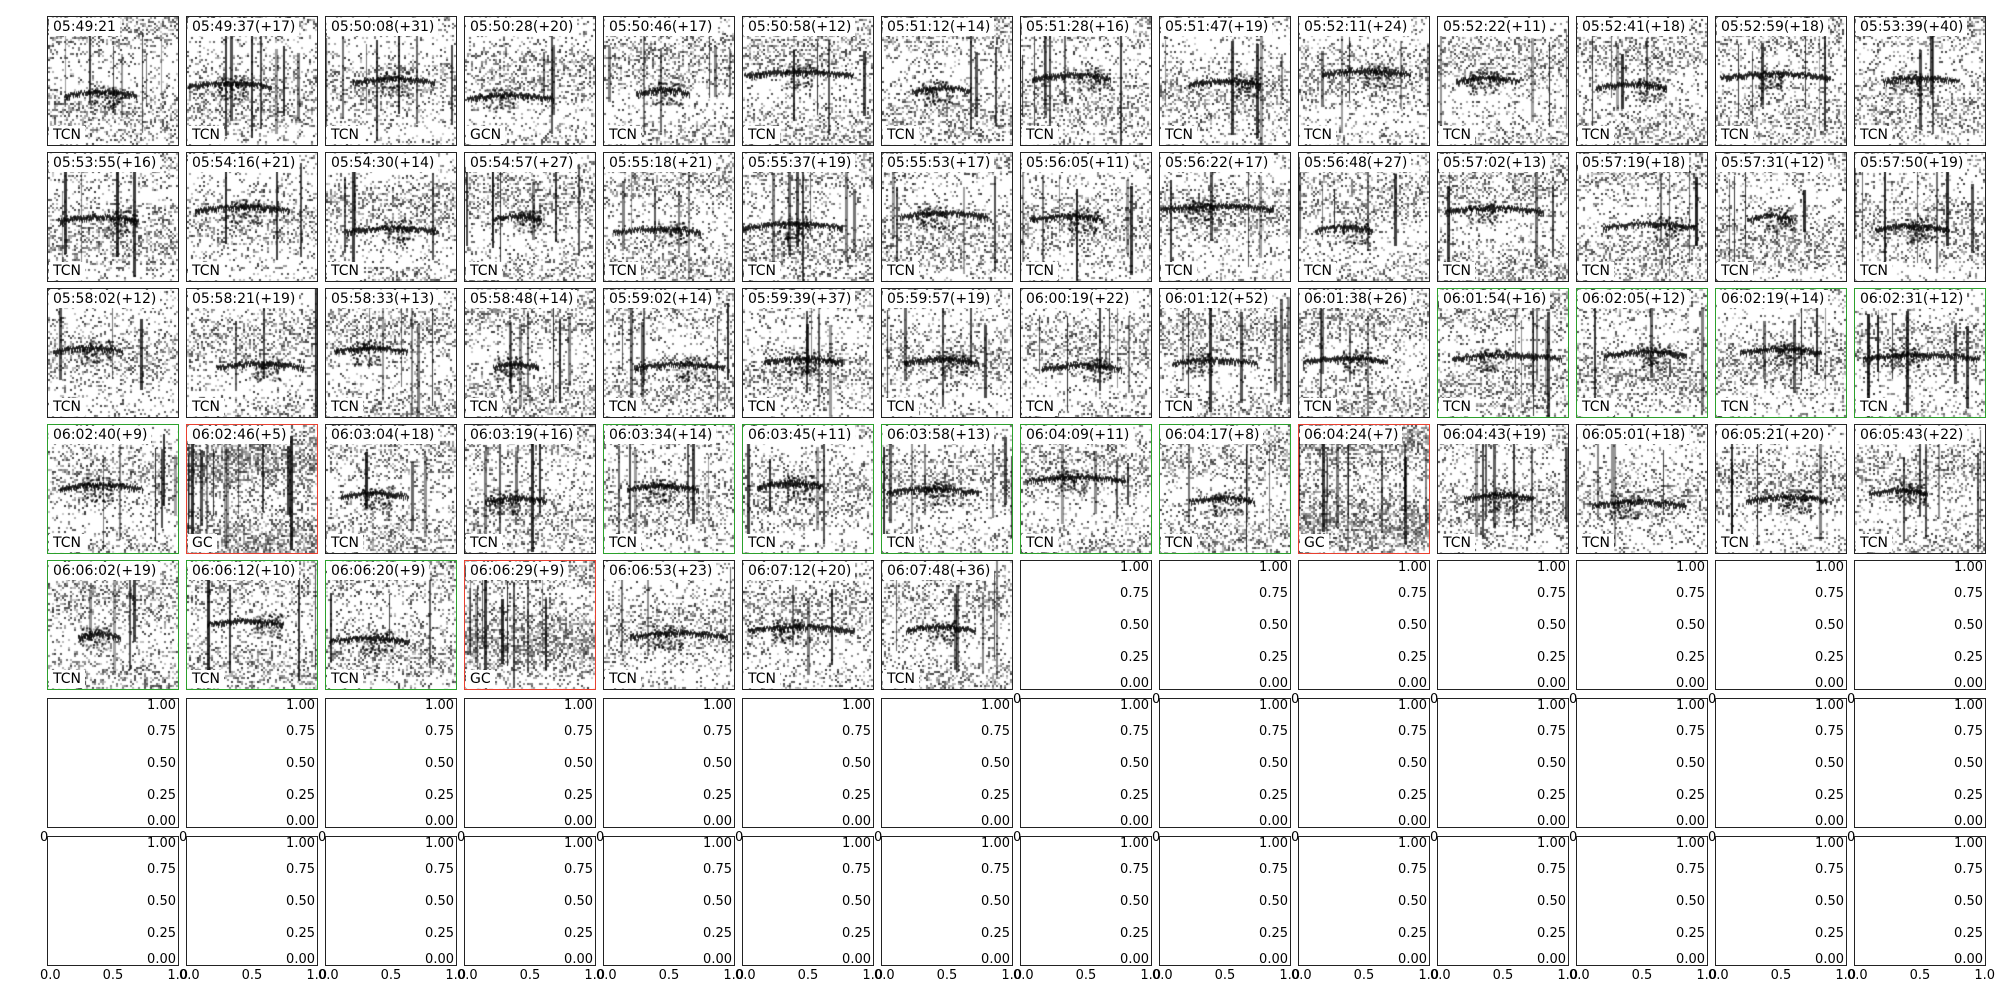 The image size is (2000, 1000). I want to click on spectrogram-tile: 06:03:45(+11) TCN, so click(808, 489).